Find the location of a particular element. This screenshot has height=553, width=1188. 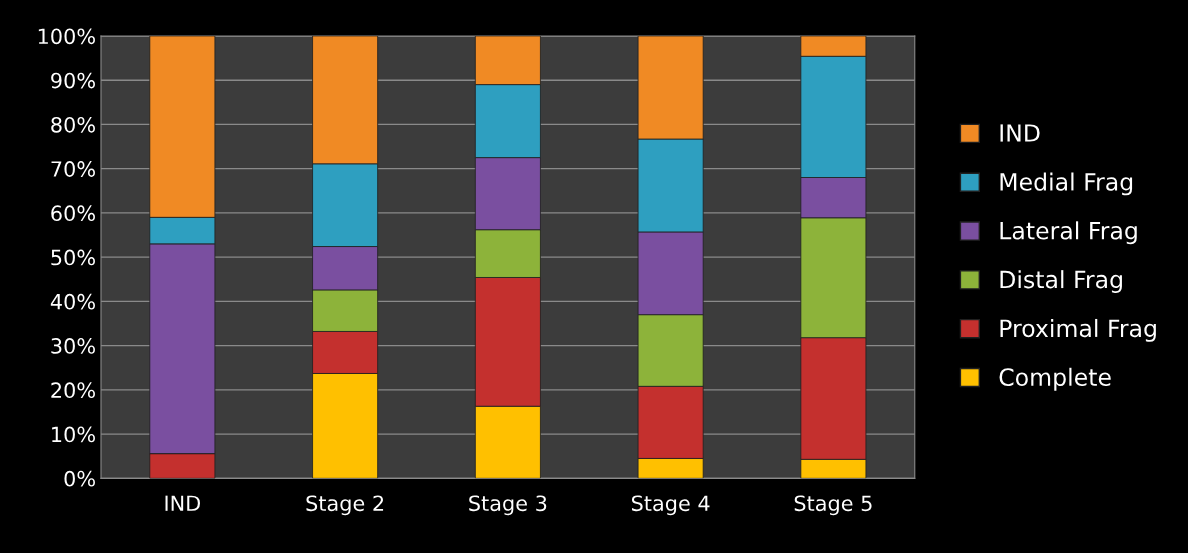

y-tick-label: 30% is located at coordinates (73, 346).